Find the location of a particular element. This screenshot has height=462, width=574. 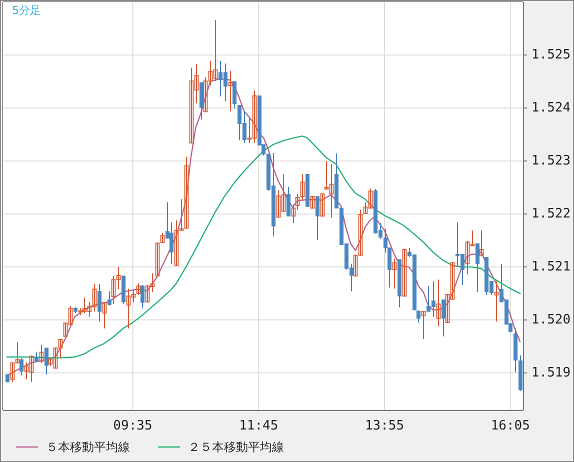

x-tick-label: 13:55 is located at coordinates (384, 426).